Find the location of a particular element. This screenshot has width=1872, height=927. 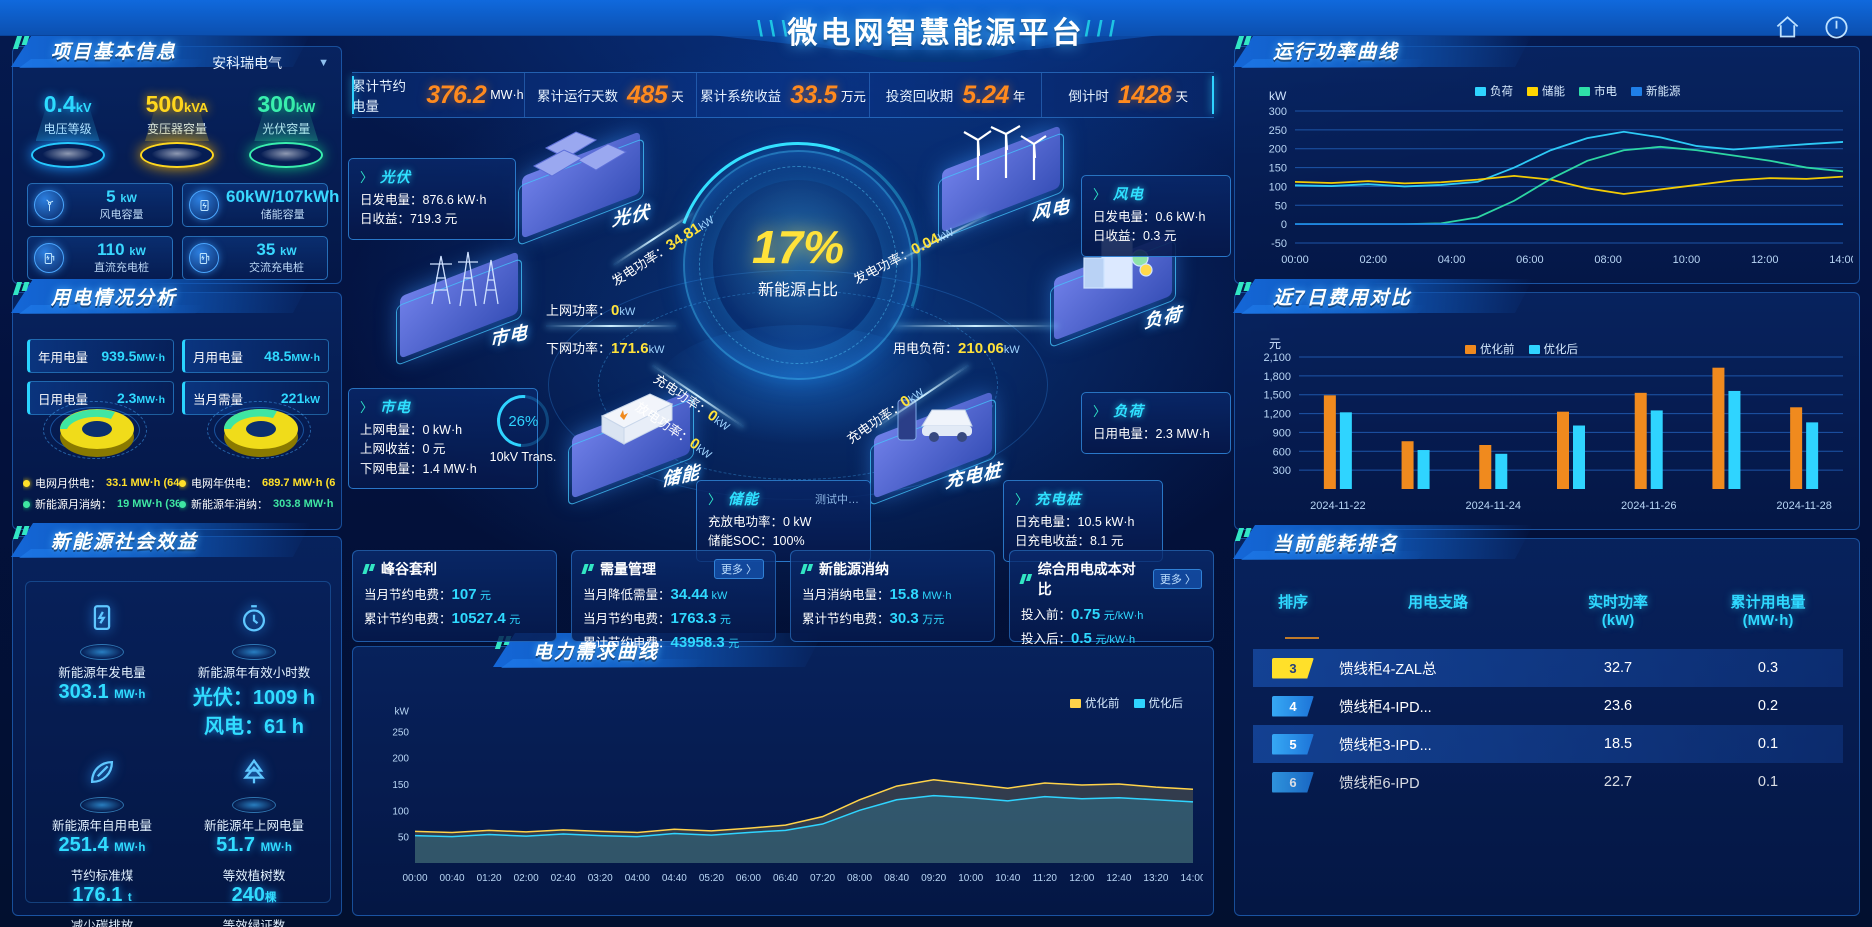

info-card-pv: 〉光伏 日发电量：876.6 kW·h 日收益：719.3 元 is located at coordinates (432, 199).